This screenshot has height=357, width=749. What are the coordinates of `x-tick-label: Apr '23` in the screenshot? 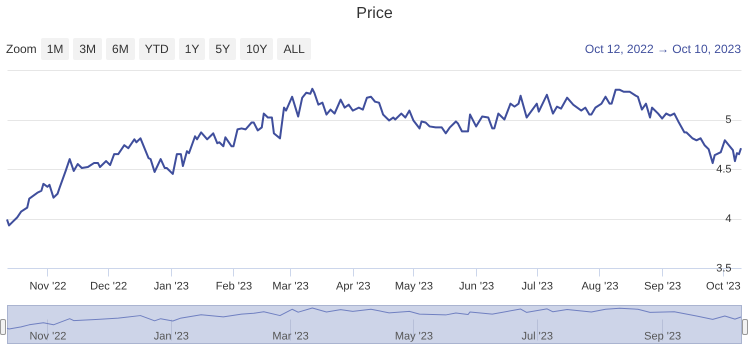 It's located at (353, 286).